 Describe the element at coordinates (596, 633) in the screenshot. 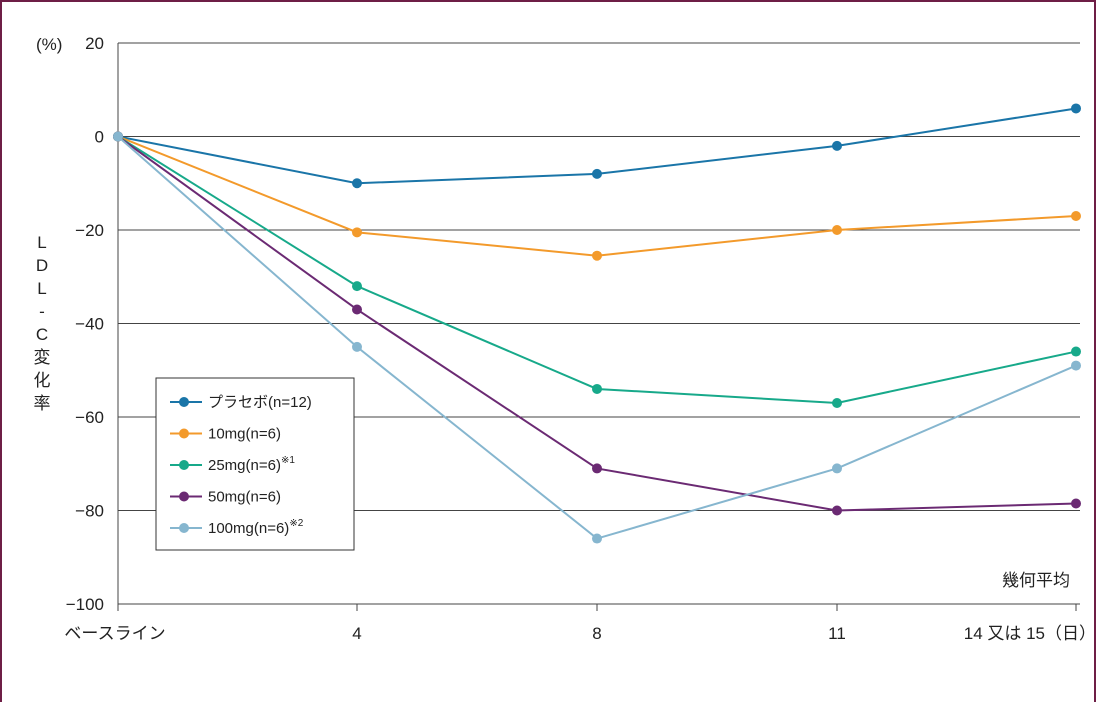

I see `x-tick-label: 8` at that location.